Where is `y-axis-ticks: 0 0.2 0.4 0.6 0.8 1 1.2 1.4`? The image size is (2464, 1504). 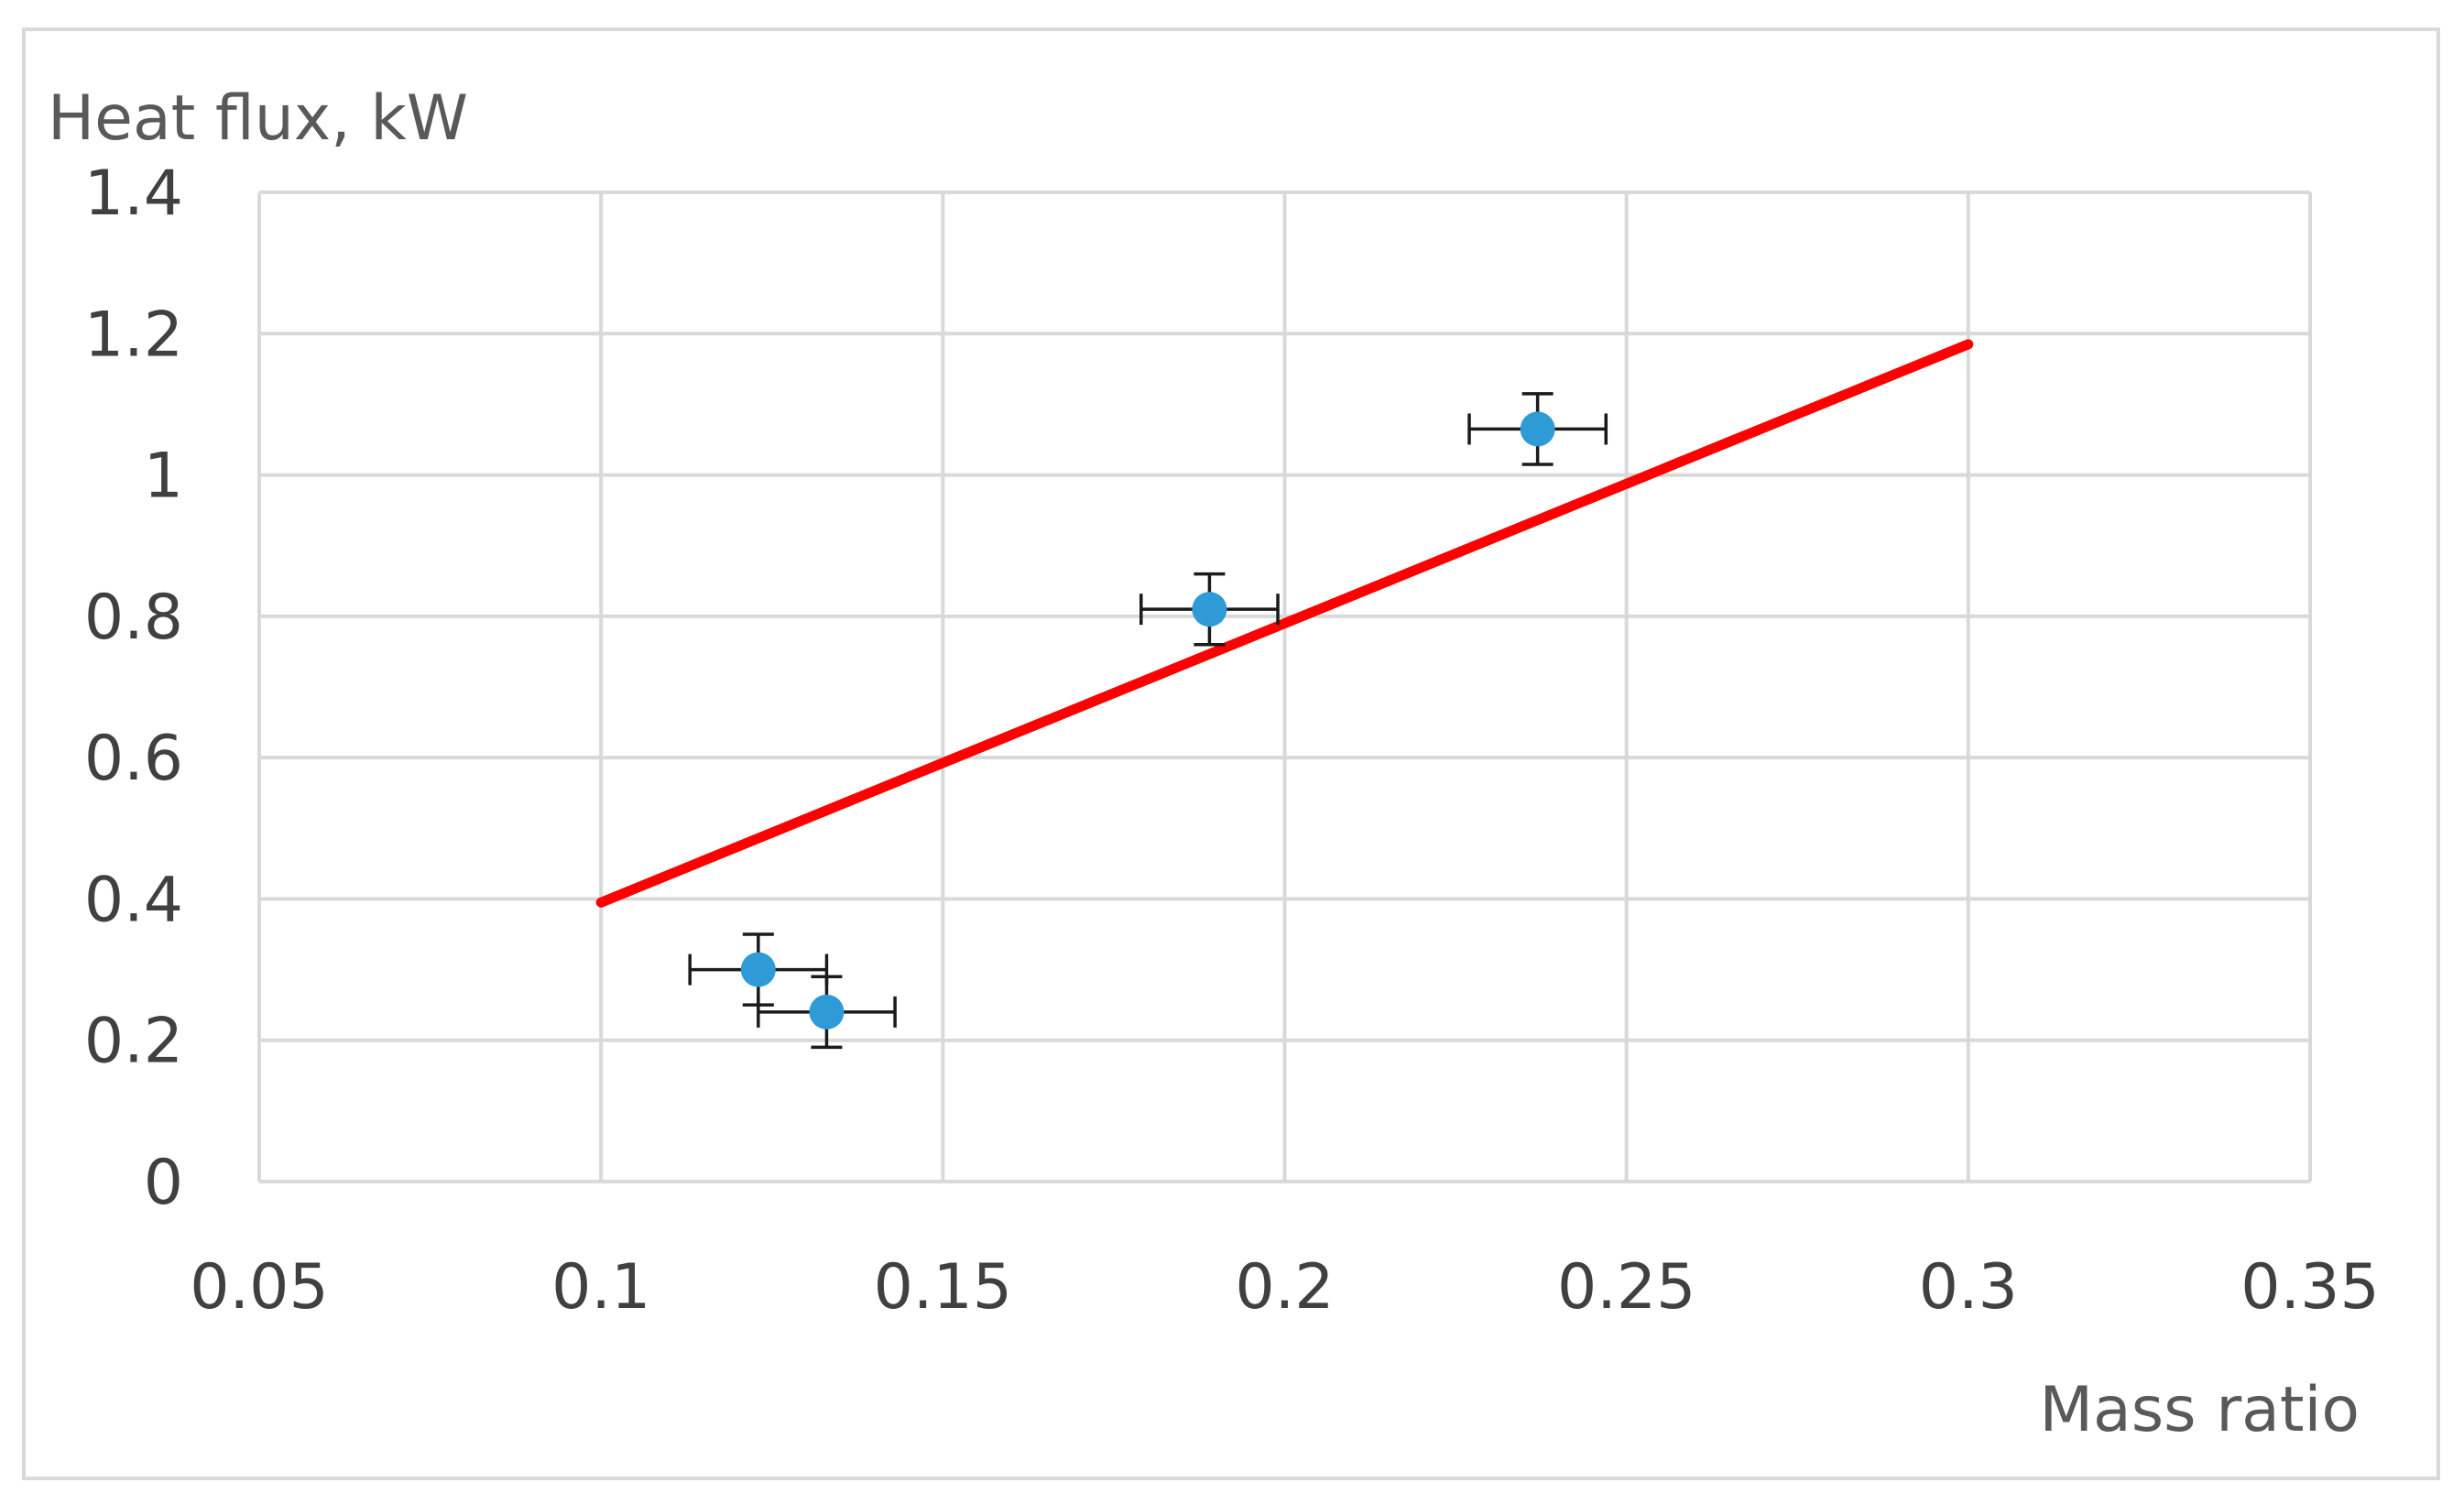 y-axis-ticks: 0 0.2 0.4 0.6 0.8 1 1.2 1.4 is located at coordinates (133, 688).